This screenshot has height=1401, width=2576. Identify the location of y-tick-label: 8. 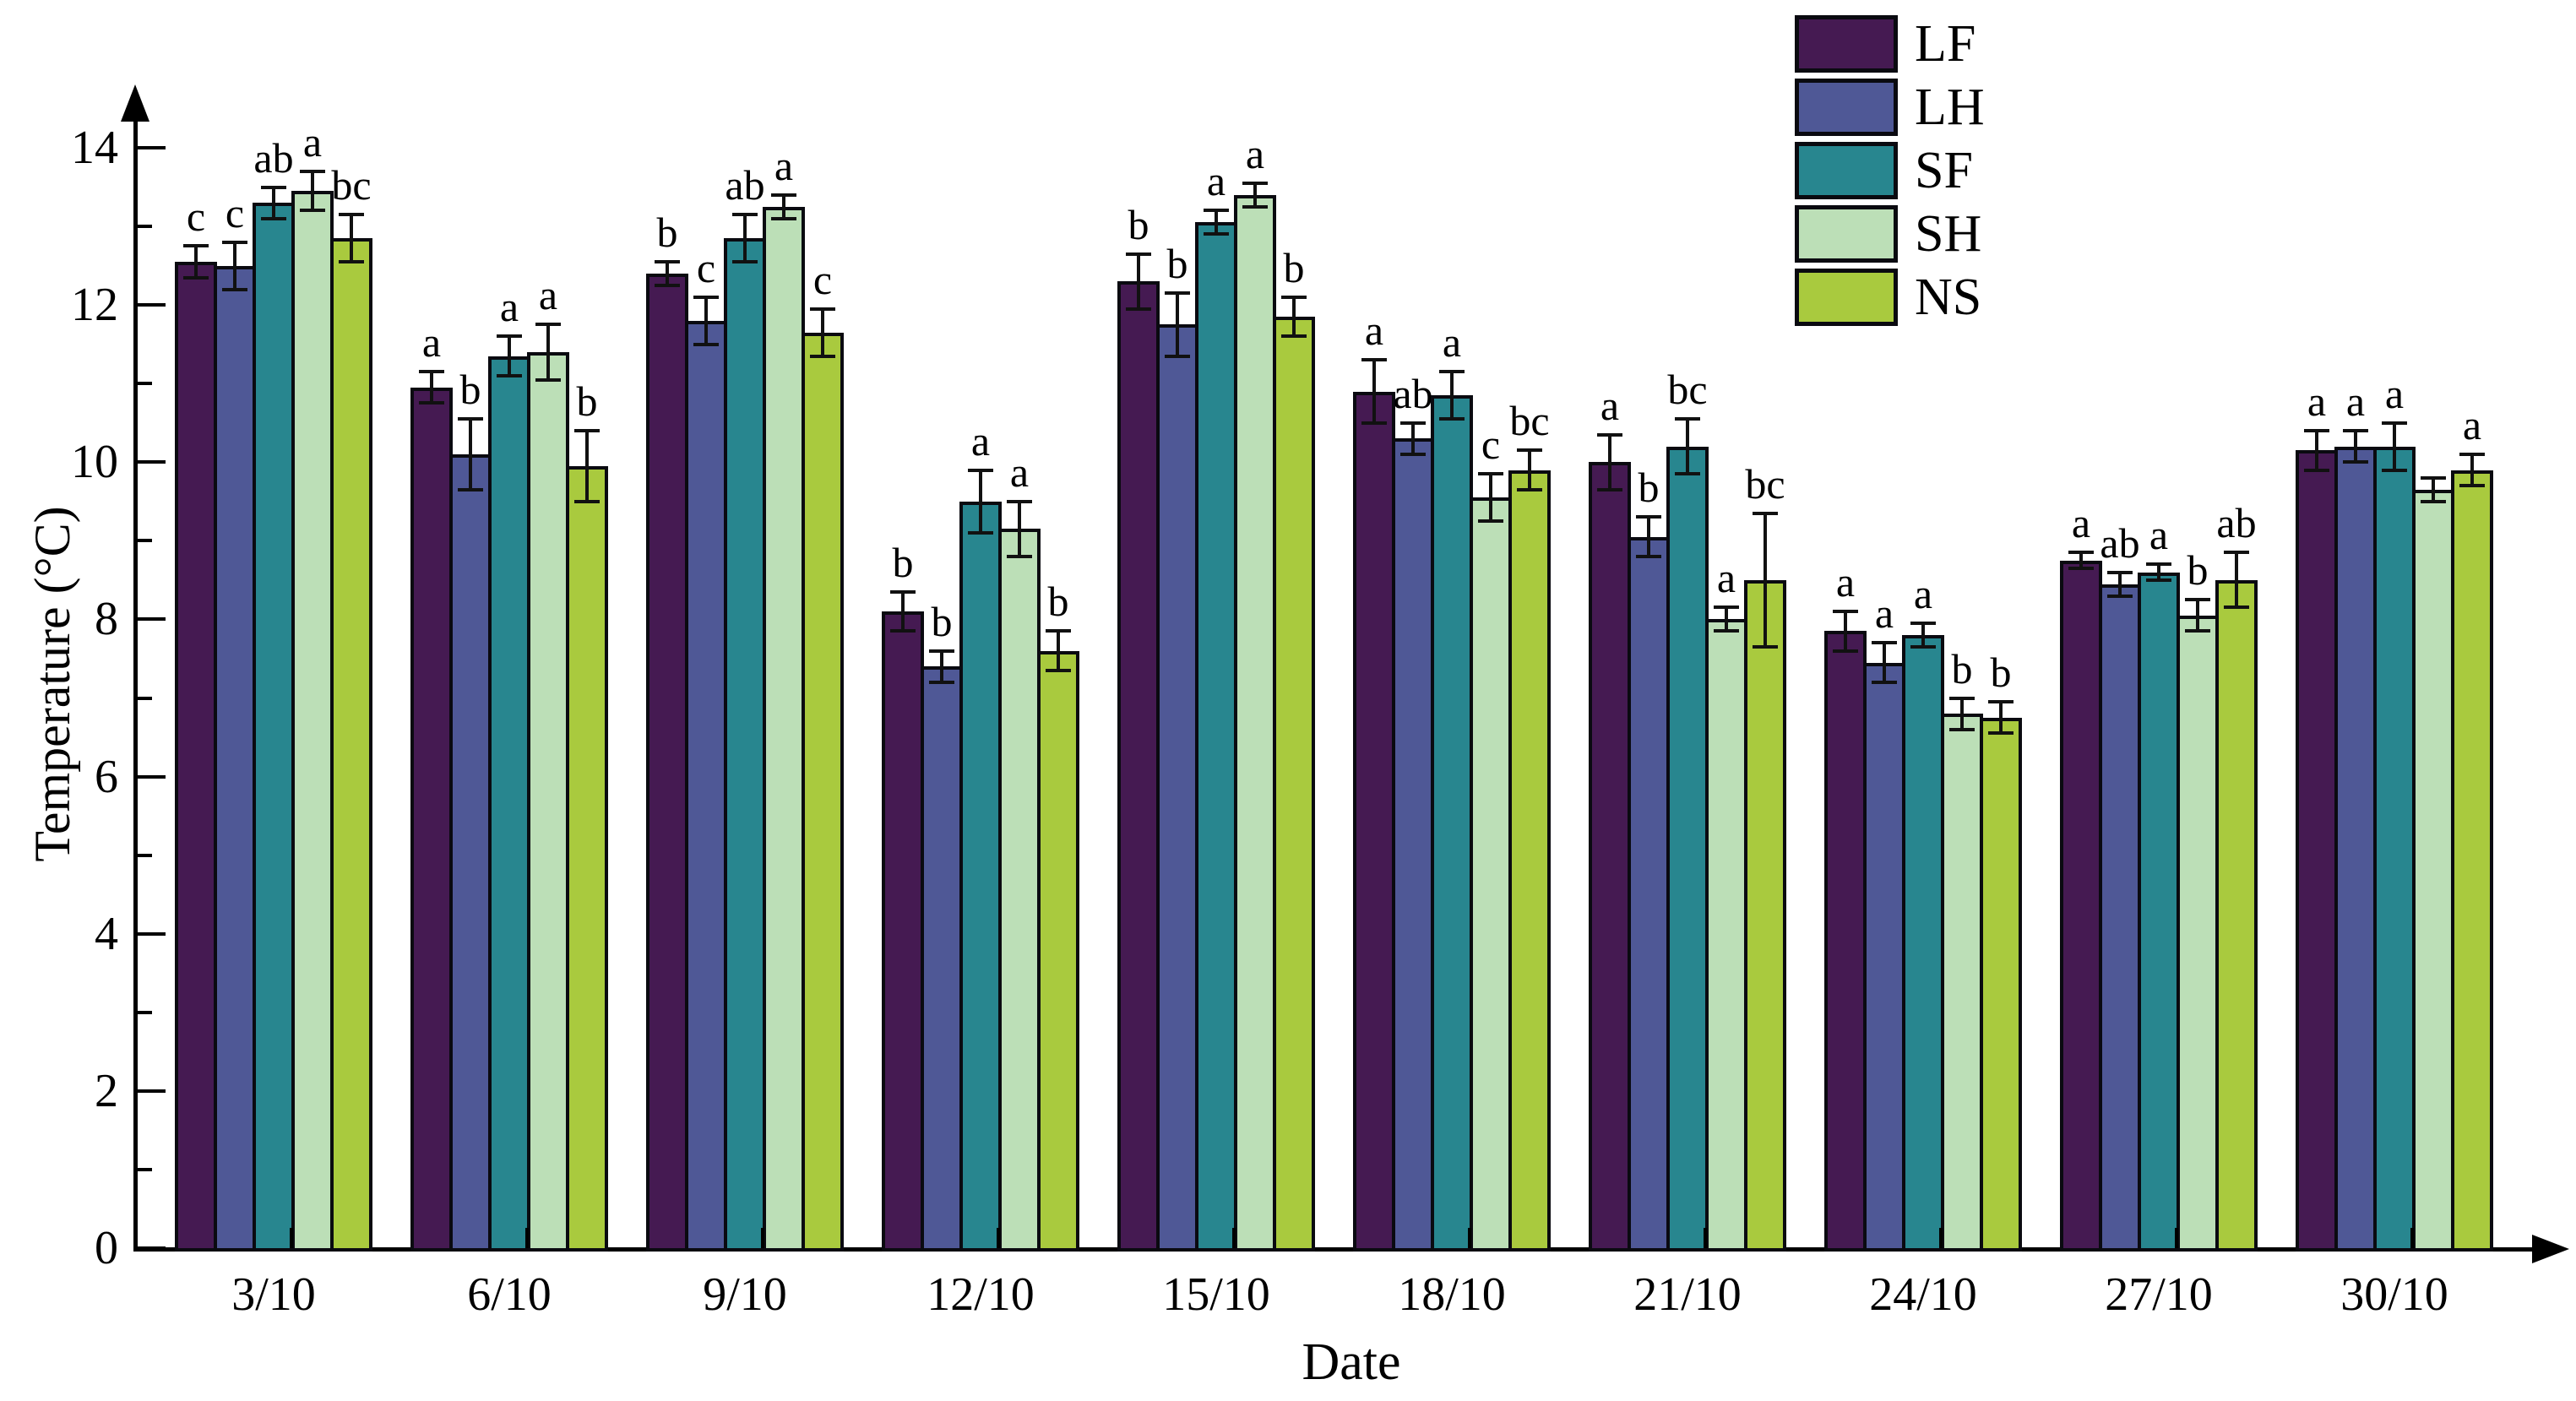
(106, 619).